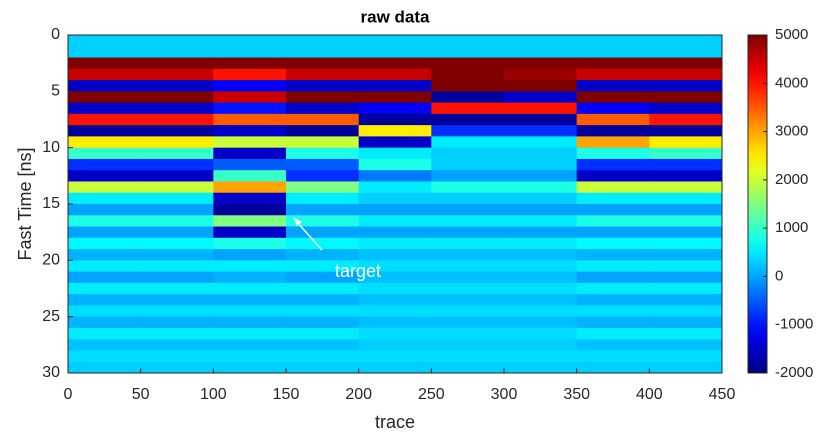 The height and width of the screenshot is (434, 822). I want to click on x-tick-label: 300, so click(504, 394).